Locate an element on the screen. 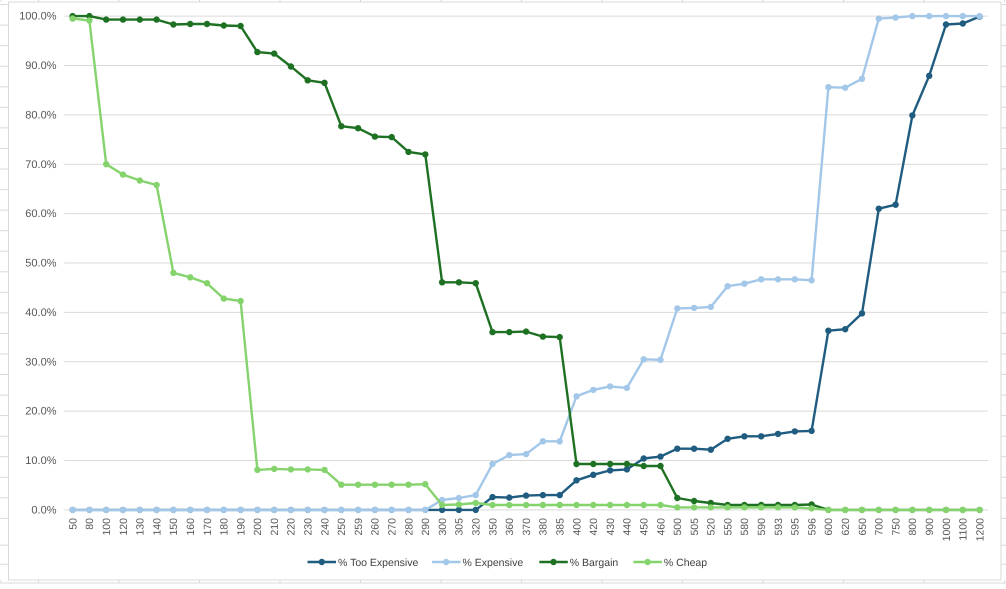  svg-text: 700 is located at coordinates (880, 527).